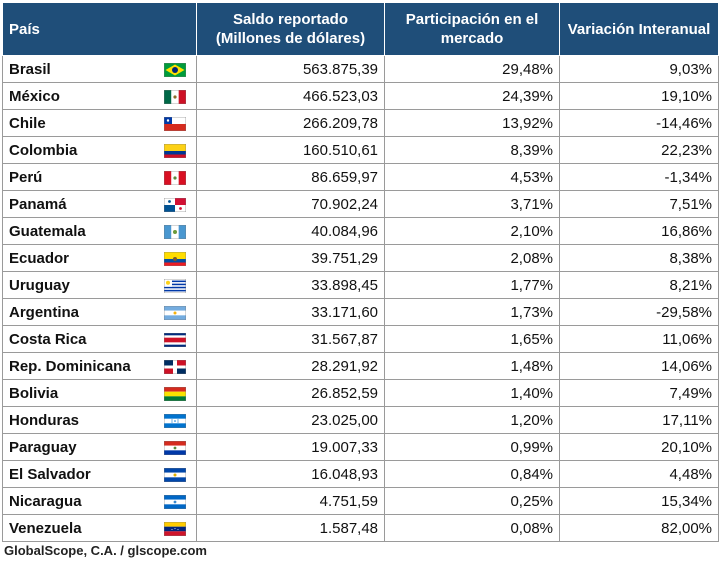  Describe the element at coordinates (472, 420) in the screenshot. I see `participacion-value: 1,20%` at that location.